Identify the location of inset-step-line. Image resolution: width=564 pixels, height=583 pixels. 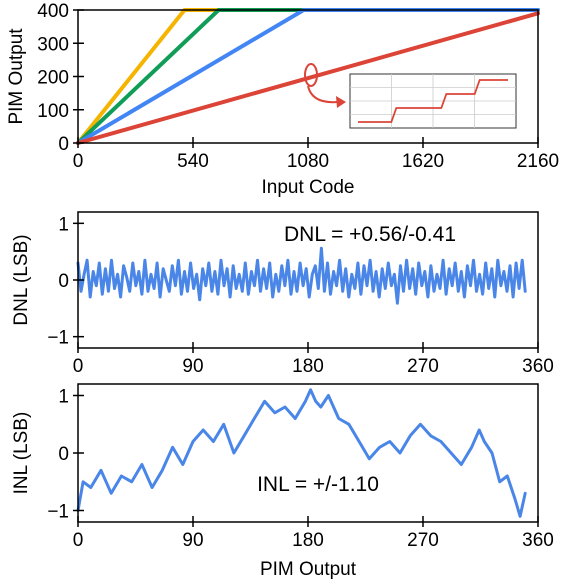
(433, 101).